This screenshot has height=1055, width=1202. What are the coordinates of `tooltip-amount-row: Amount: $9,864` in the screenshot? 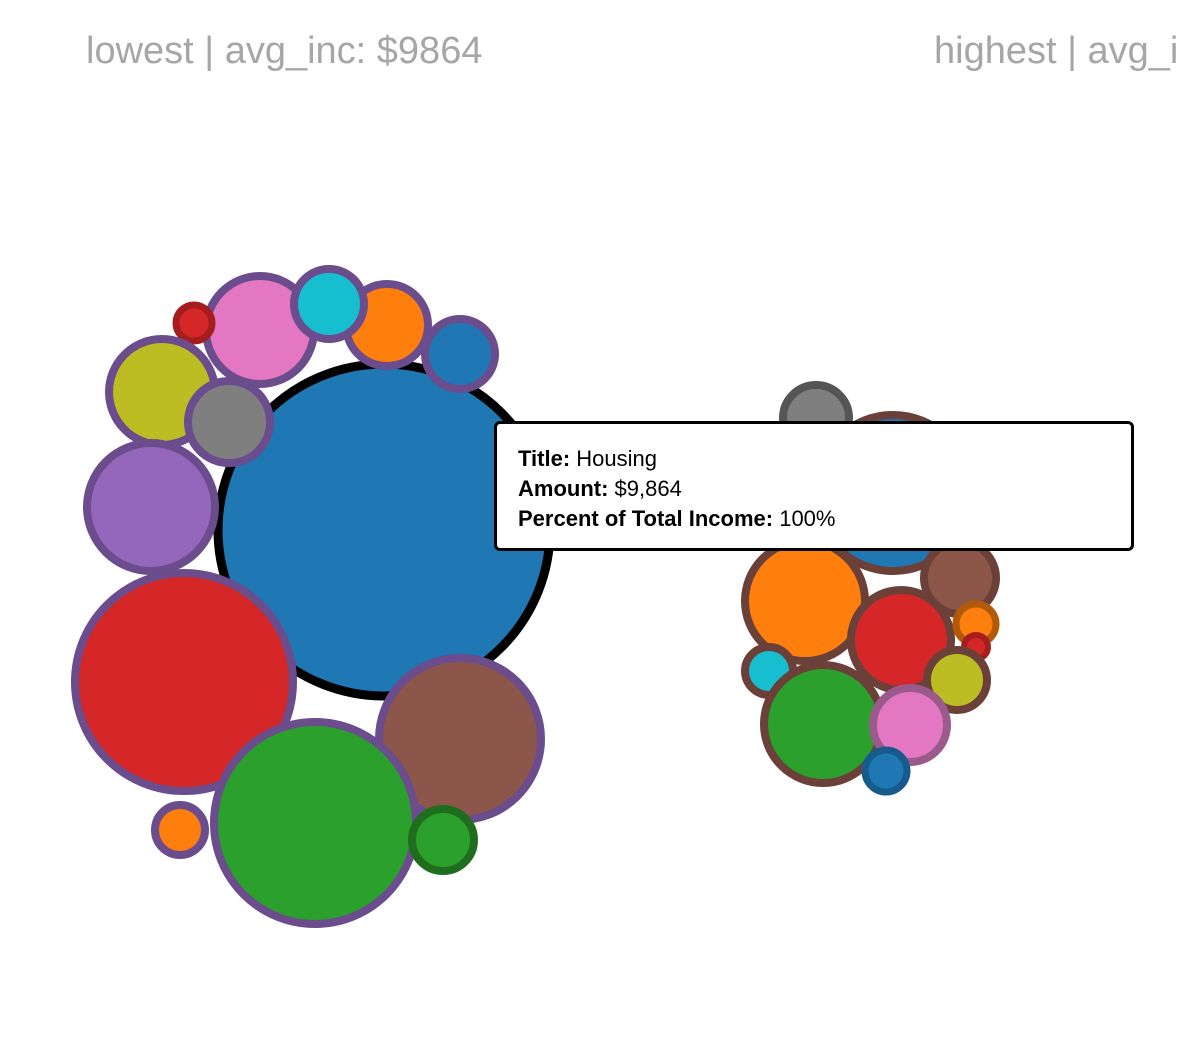 It's located at (824, 489).